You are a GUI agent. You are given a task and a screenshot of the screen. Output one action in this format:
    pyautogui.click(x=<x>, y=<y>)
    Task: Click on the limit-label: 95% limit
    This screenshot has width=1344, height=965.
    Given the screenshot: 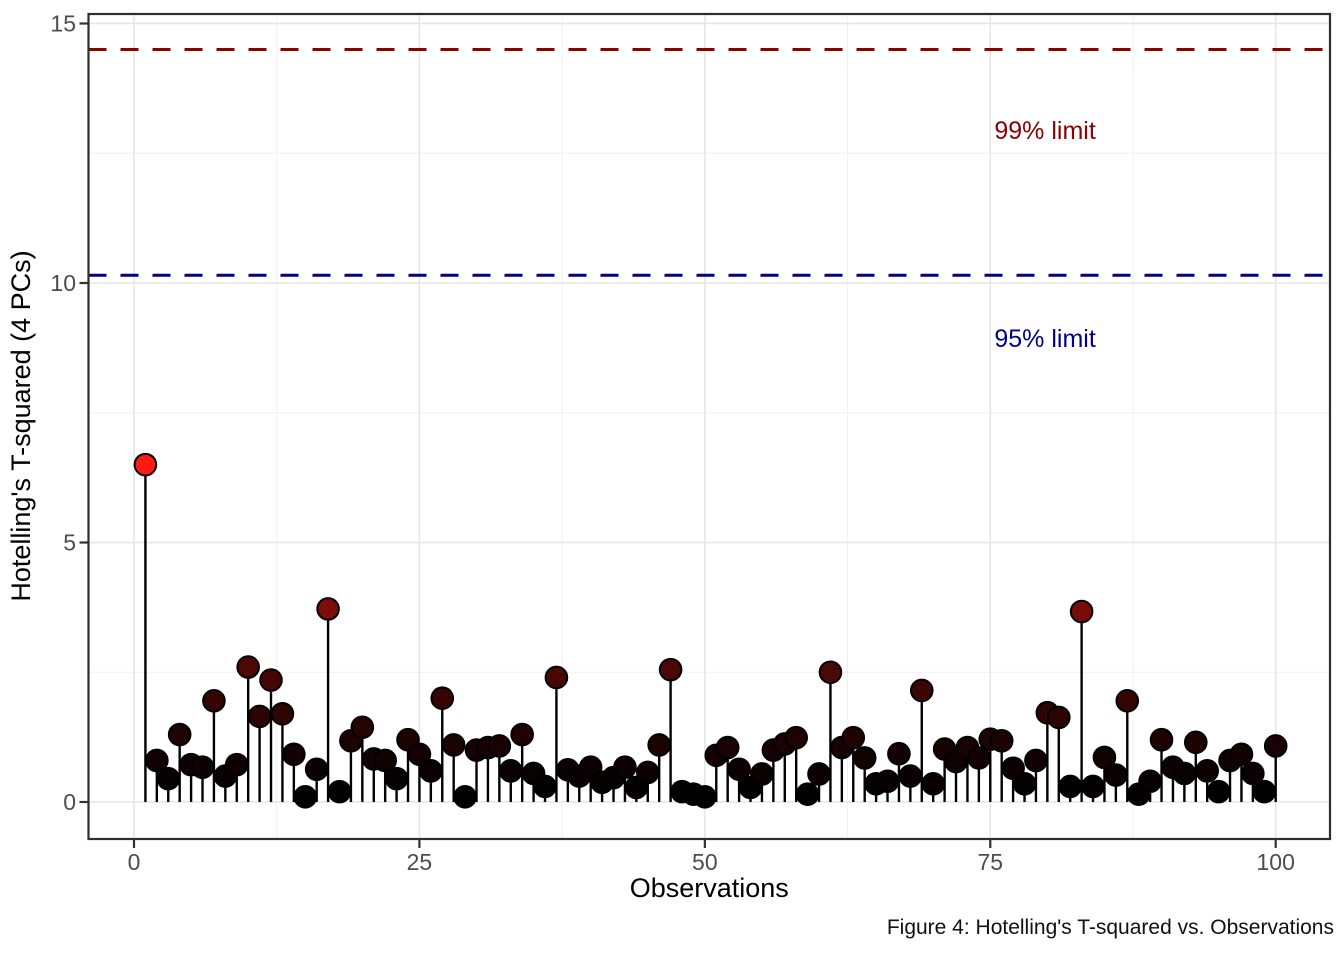 What is the action you would take?
    pyautogui.click(x=1044, y=339)
    